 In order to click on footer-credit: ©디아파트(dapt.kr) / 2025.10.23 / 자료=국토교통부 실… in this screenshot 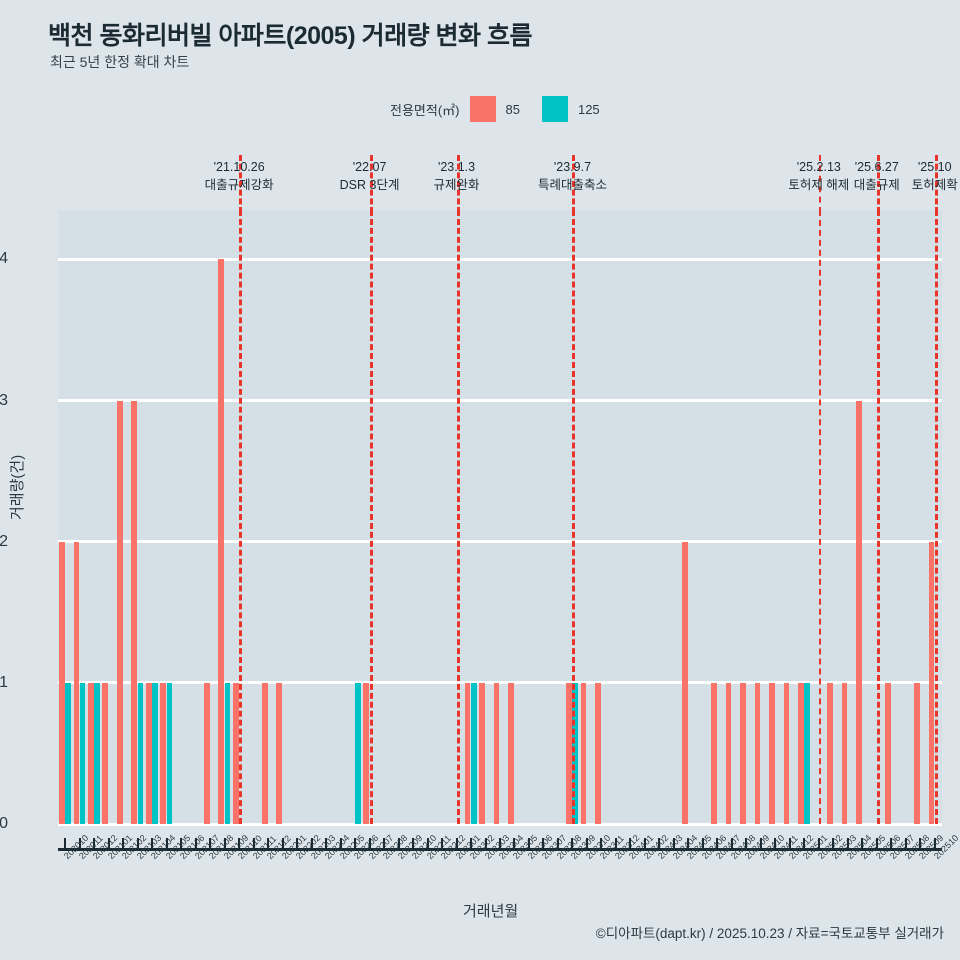, I will do `click(769, 933)`.